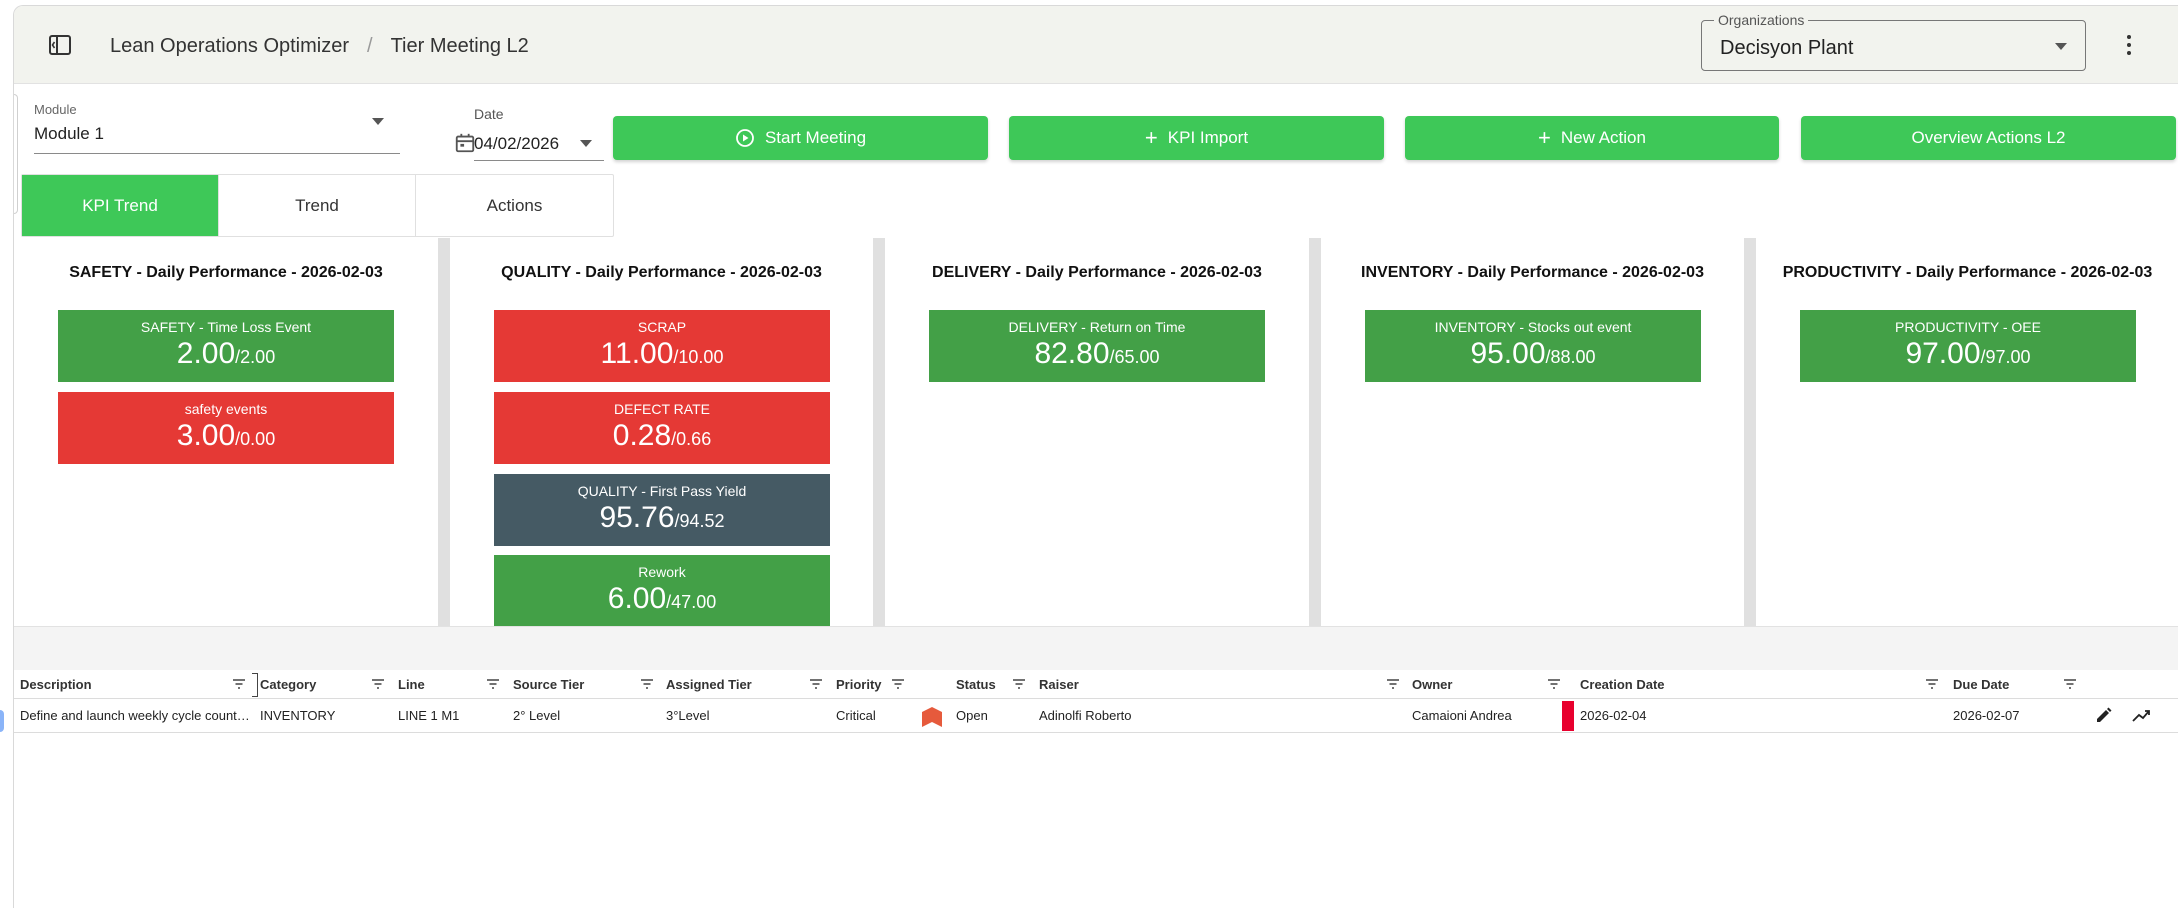 The width and height of the screenshot is (2178, 908). Describe the element at coordinates (2, 721) in the screenshot. I see `side-handle` at that location.